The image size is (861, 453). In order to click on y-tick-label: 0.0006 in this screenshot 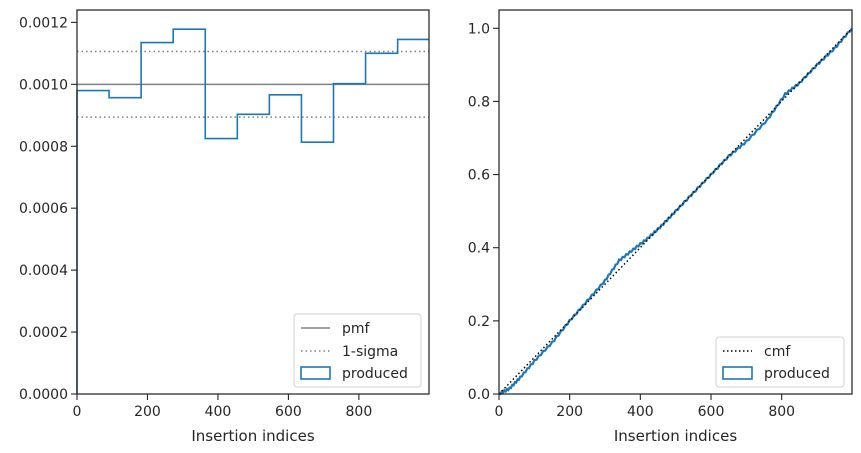, I will do `click(43, 209)`.